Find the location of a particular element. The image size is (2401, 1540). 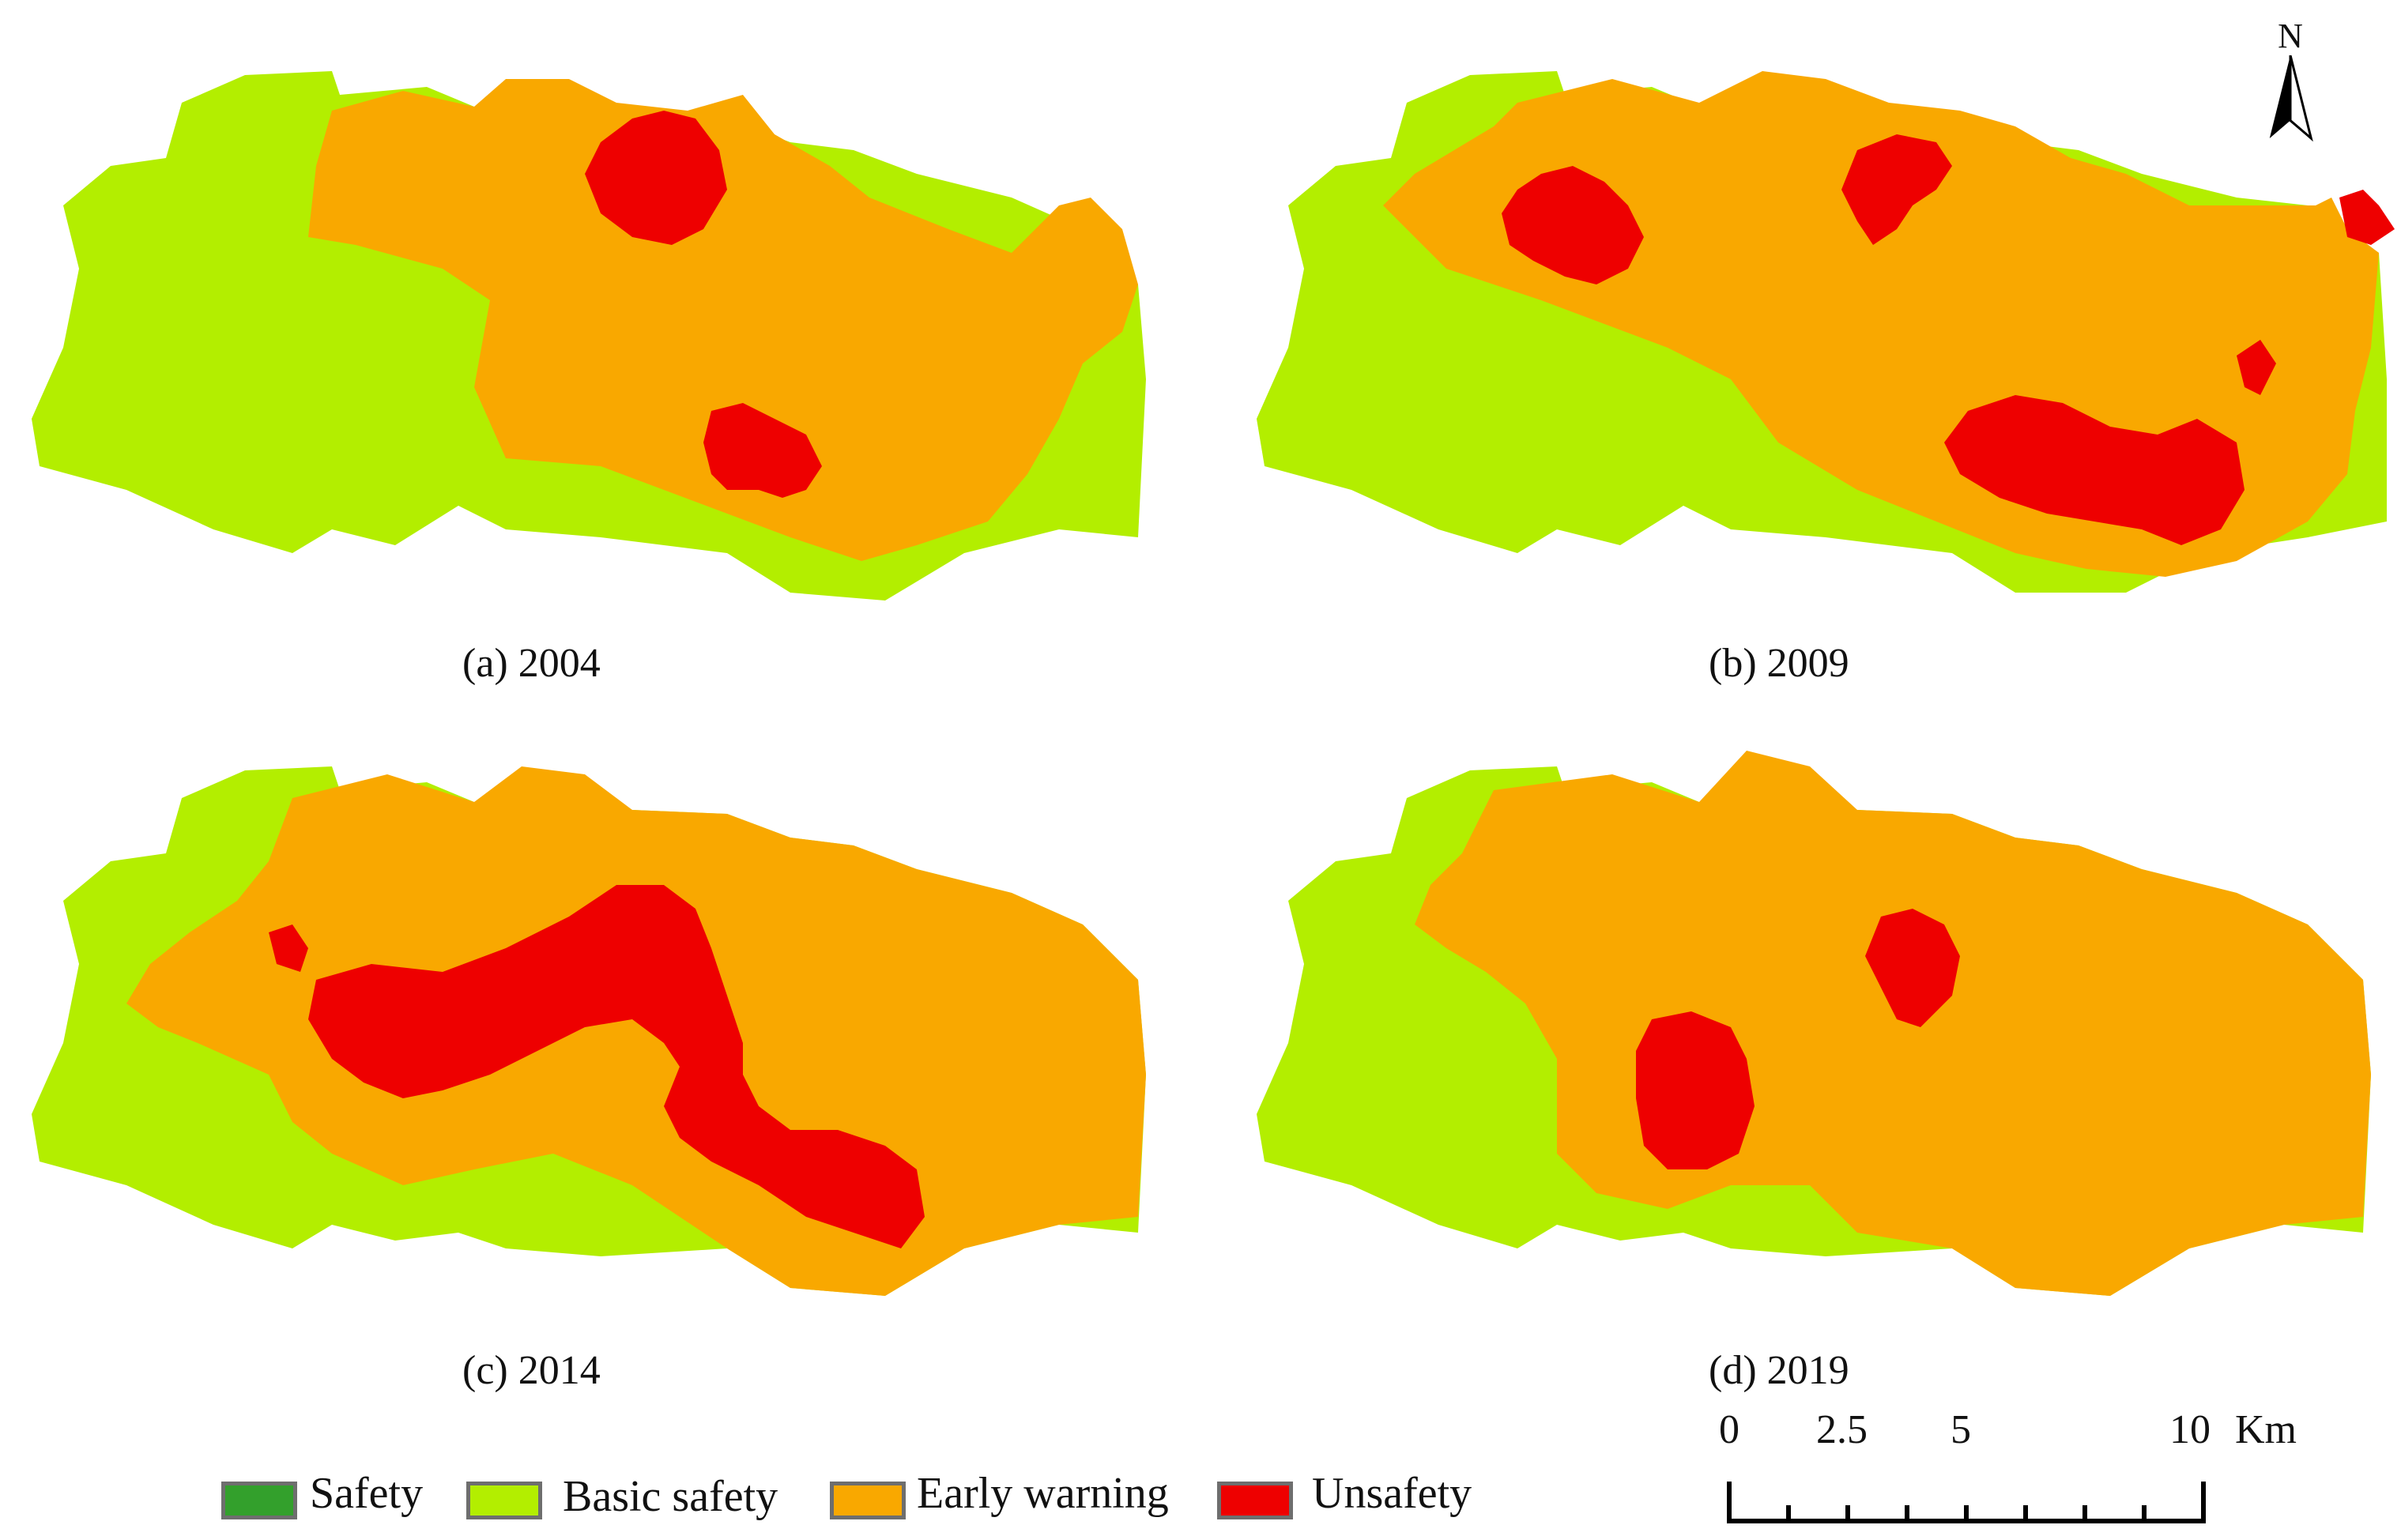

caption-2009: (b) 2009 is located at coordinates (1779, 663).